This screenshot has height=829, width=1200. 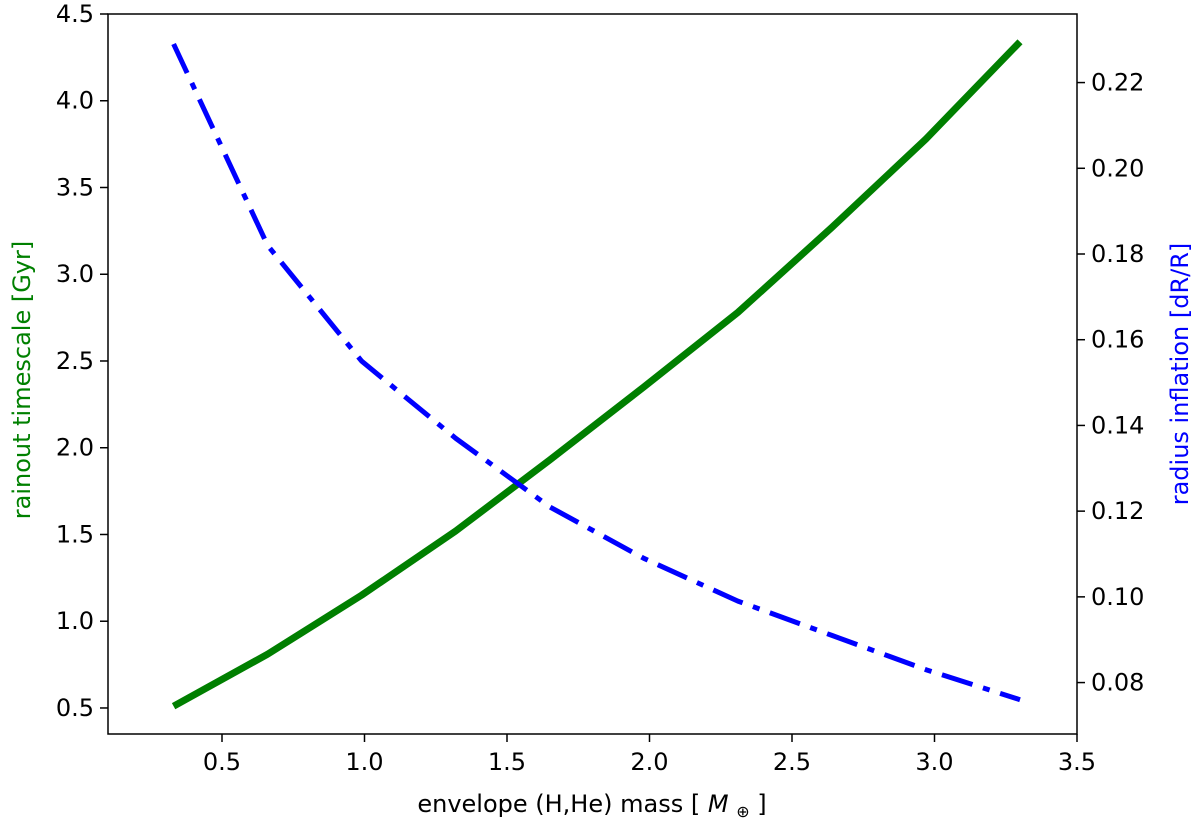 What do you see at coordinates (222, 762) in the screenshot?
I see `x-tick-label: 0.5` at bounding box center [222, 762].